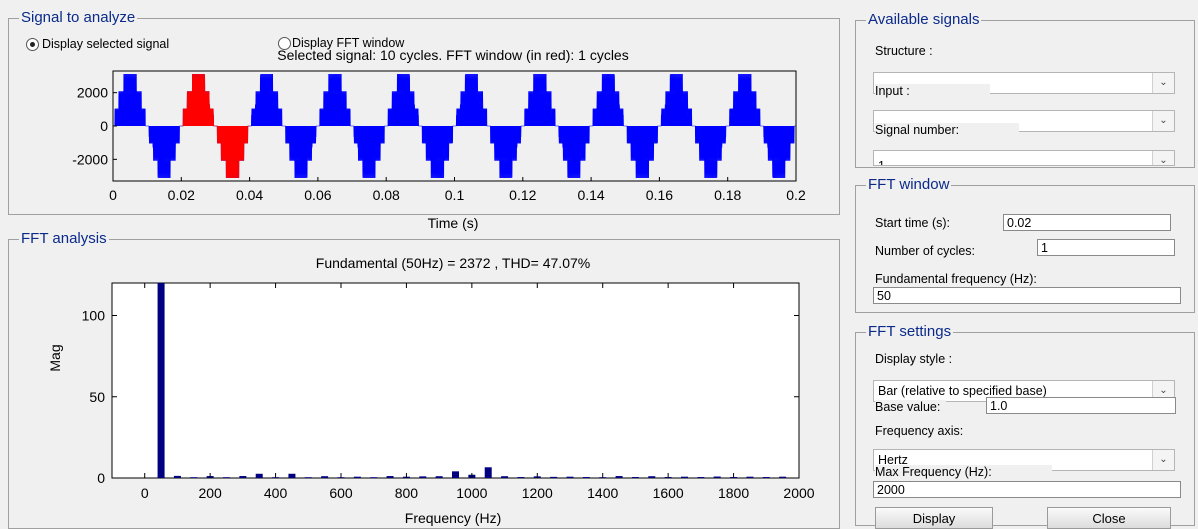 The image size is (1198, 529). Describe the element at coordinates (1087, 222) in the screenshot. I see `start-time-input` at that location.